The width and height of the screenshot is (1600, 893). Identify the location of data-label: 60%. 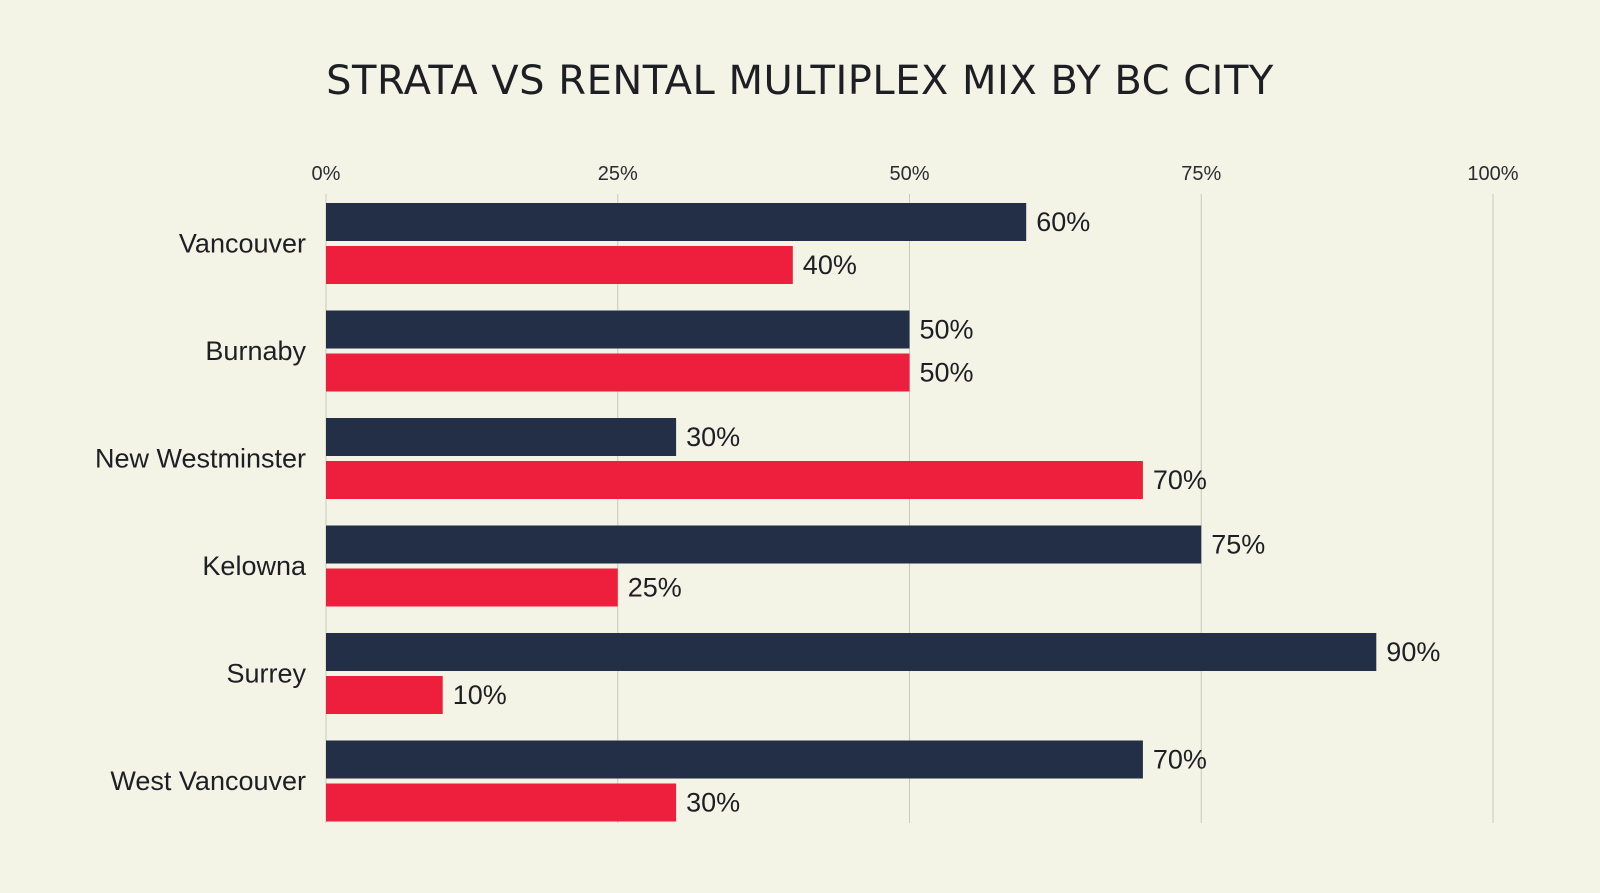
(1063, 222).